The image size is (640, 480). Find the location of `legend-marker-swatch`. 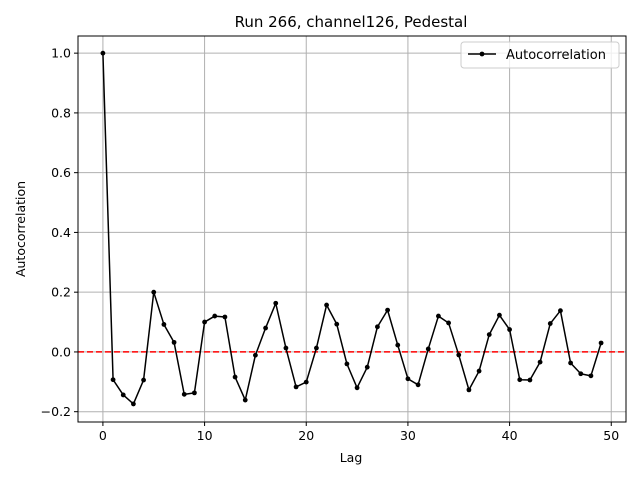

legend-marker-swatch is located at coordinates (482, 54).